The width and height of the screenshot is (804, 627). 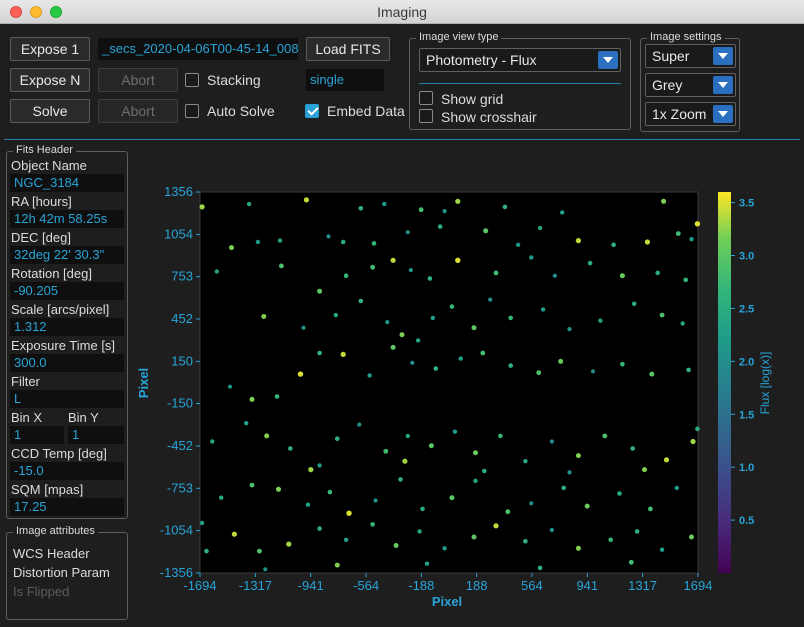 I want to click on x-tick-label: 564, so click(x=532, y=585).